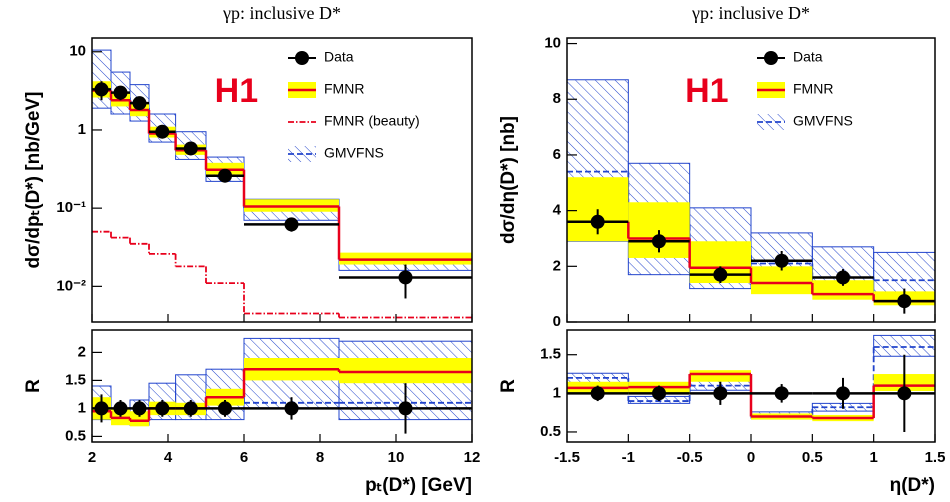  I want to click on x-tick-label: -1.5, so click(567, 457).